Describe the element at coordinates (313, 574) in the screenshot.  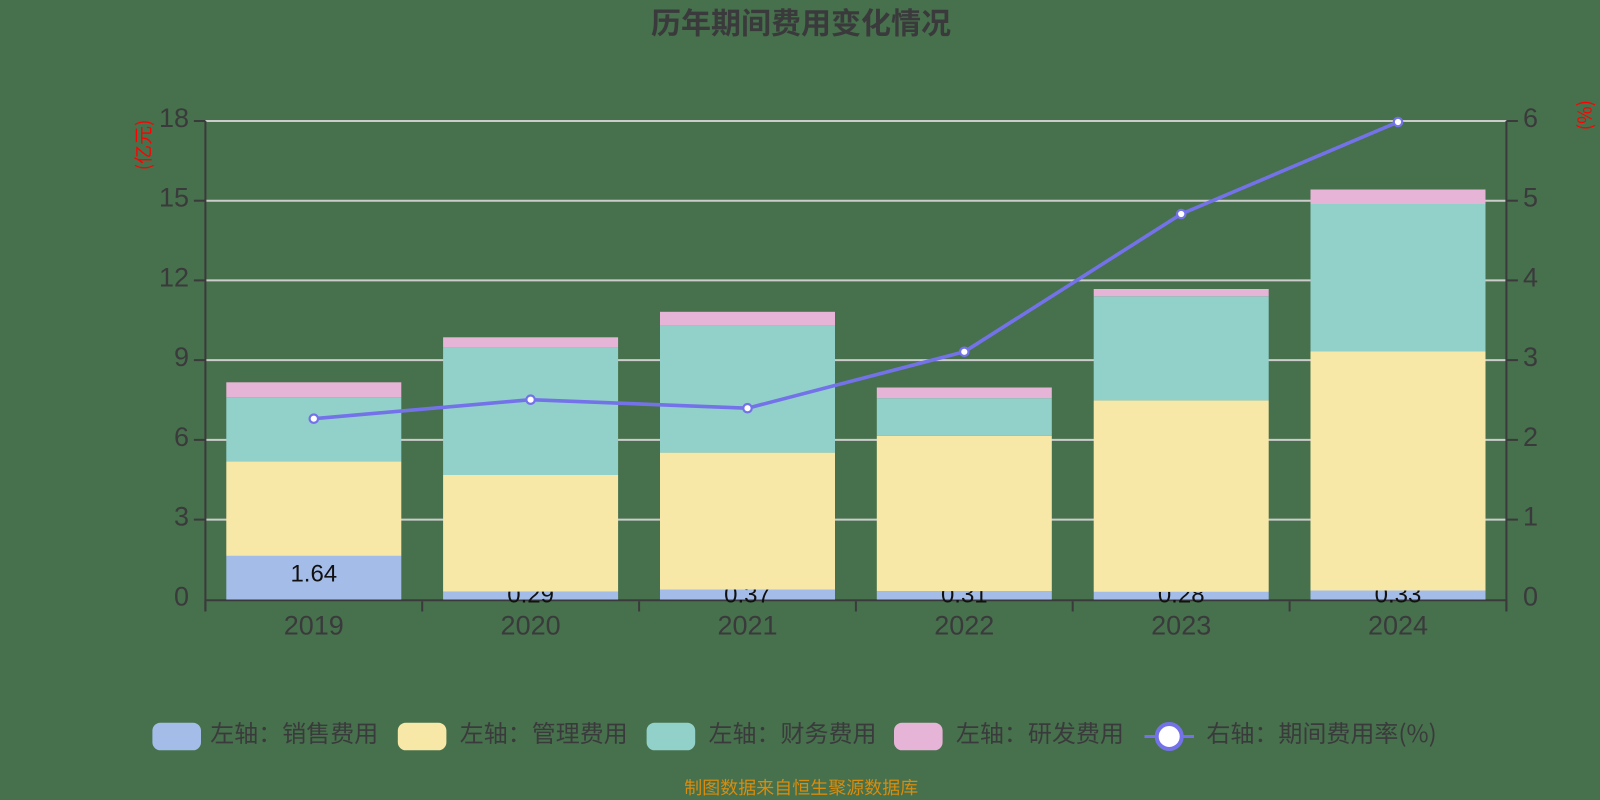
I see `svg-text: 1.64` at that location.